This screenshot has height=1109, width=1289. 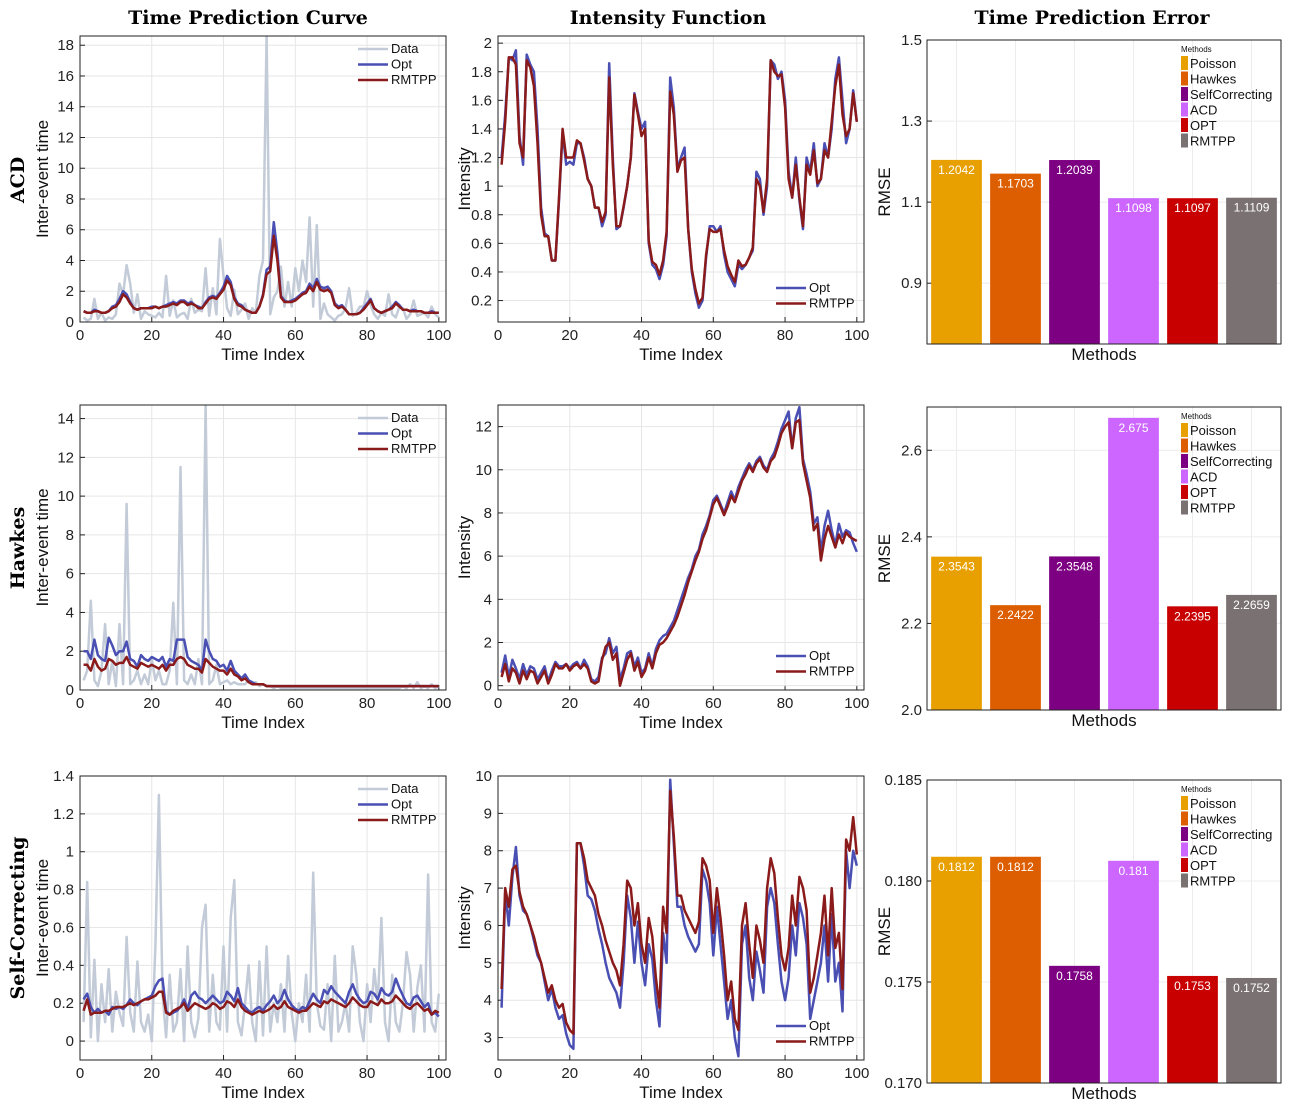 I want to click on y-tick-label: 2, so click(x=70, y=291).